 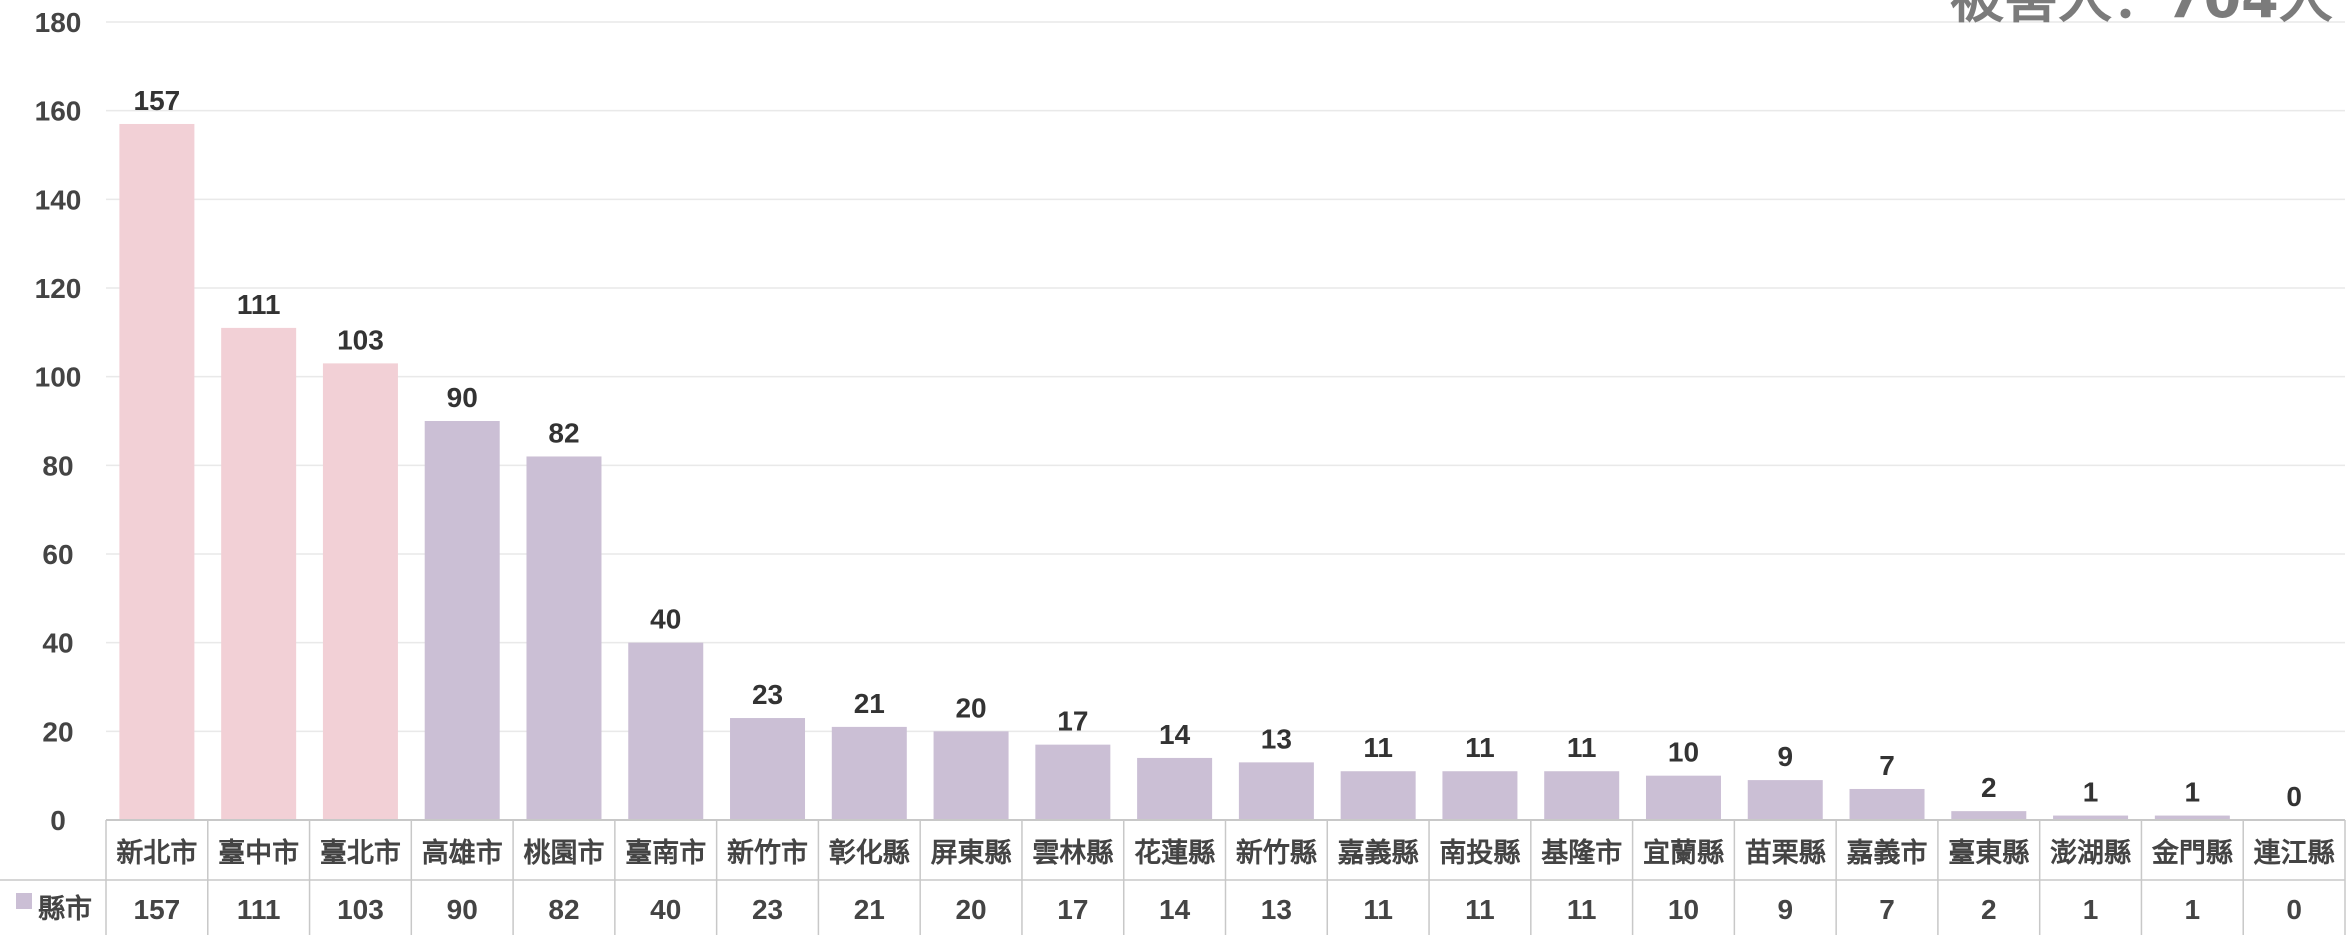 I want to click on bar-value-label: 9, so click(x=1785, y=756).